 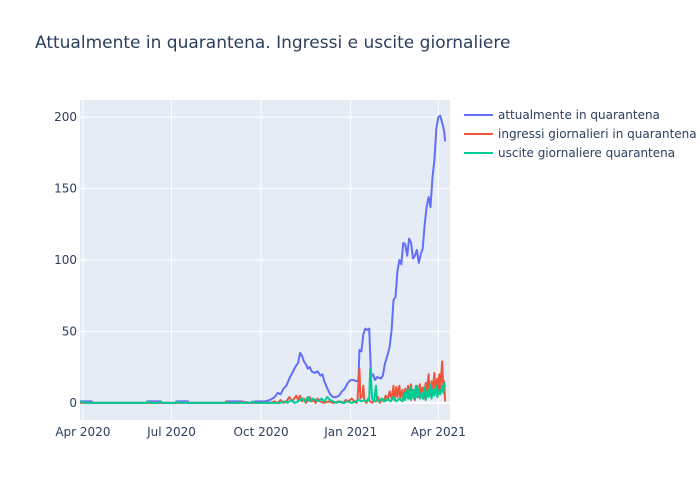 I want to click on legend-label: ingressi giornalieri in quarantena, so click(x=597, y=134).